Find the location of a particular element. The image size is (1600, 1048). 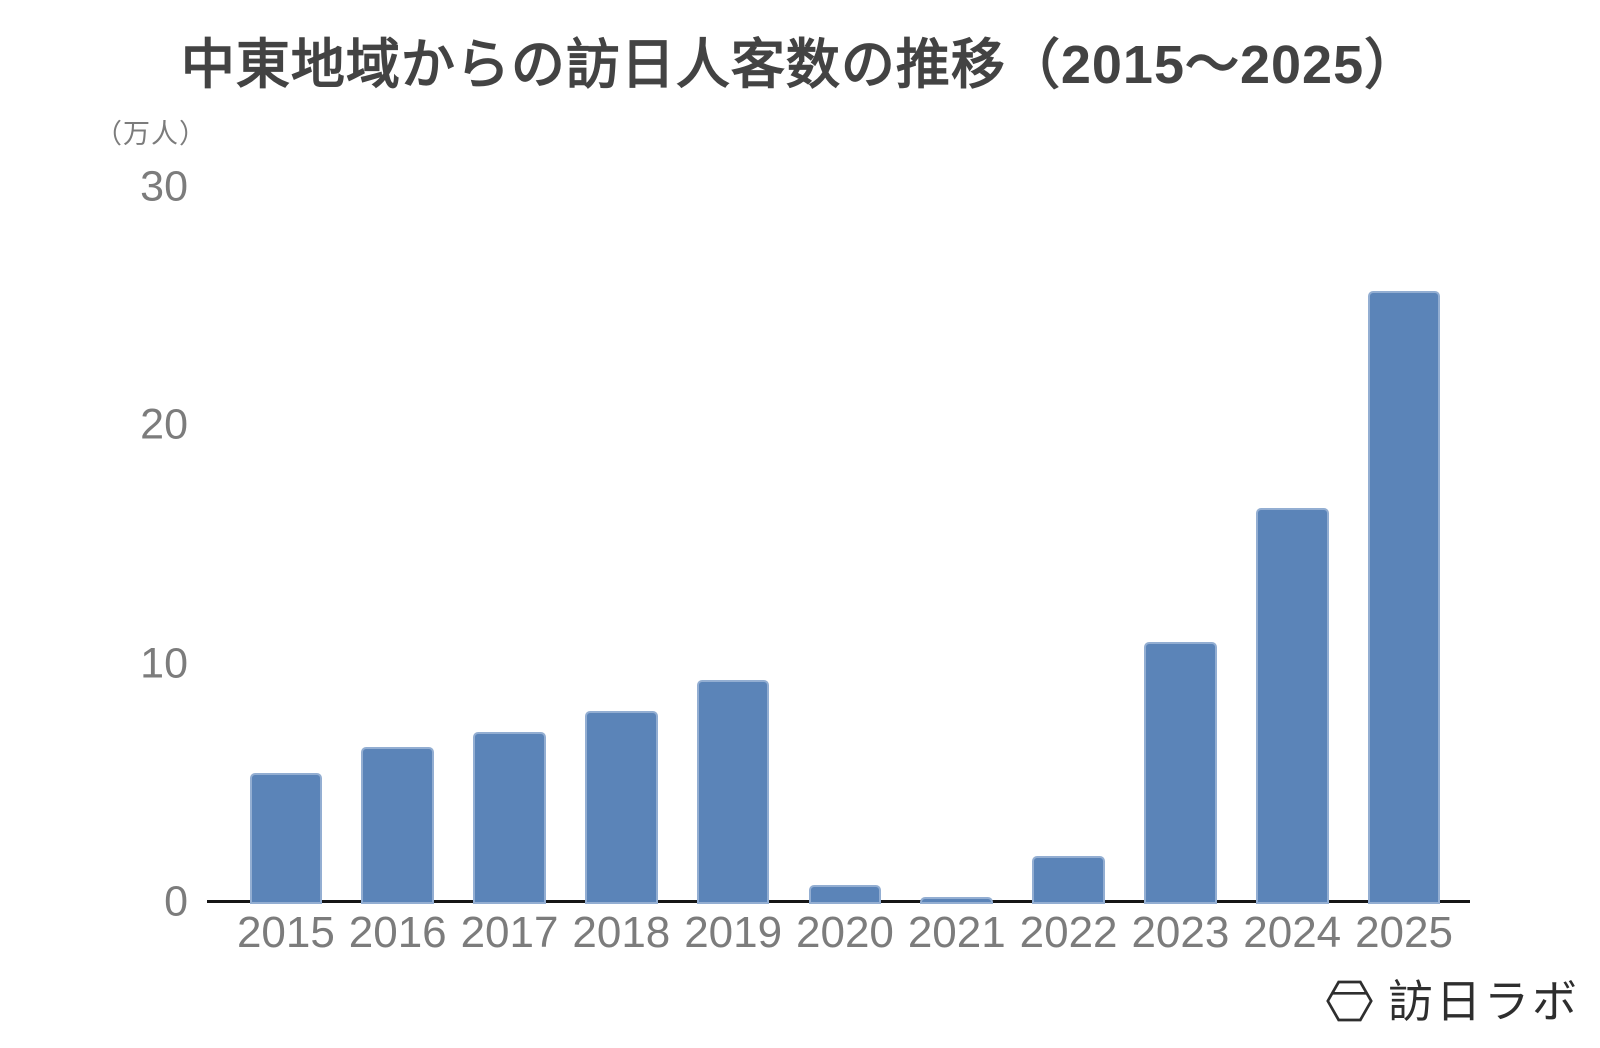

bar-2018 is located at coordinates (621, 807).